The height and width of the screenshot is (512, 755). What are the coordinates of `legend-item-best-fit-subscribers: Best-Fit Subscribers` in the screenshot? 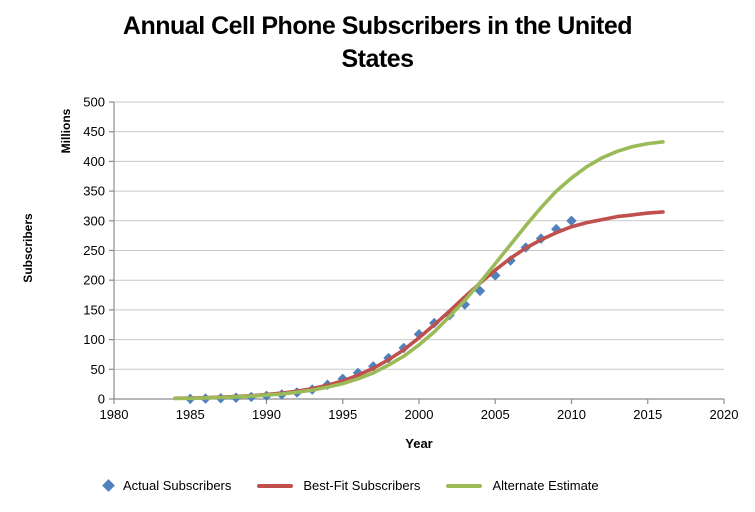 It's located at (338, 485).